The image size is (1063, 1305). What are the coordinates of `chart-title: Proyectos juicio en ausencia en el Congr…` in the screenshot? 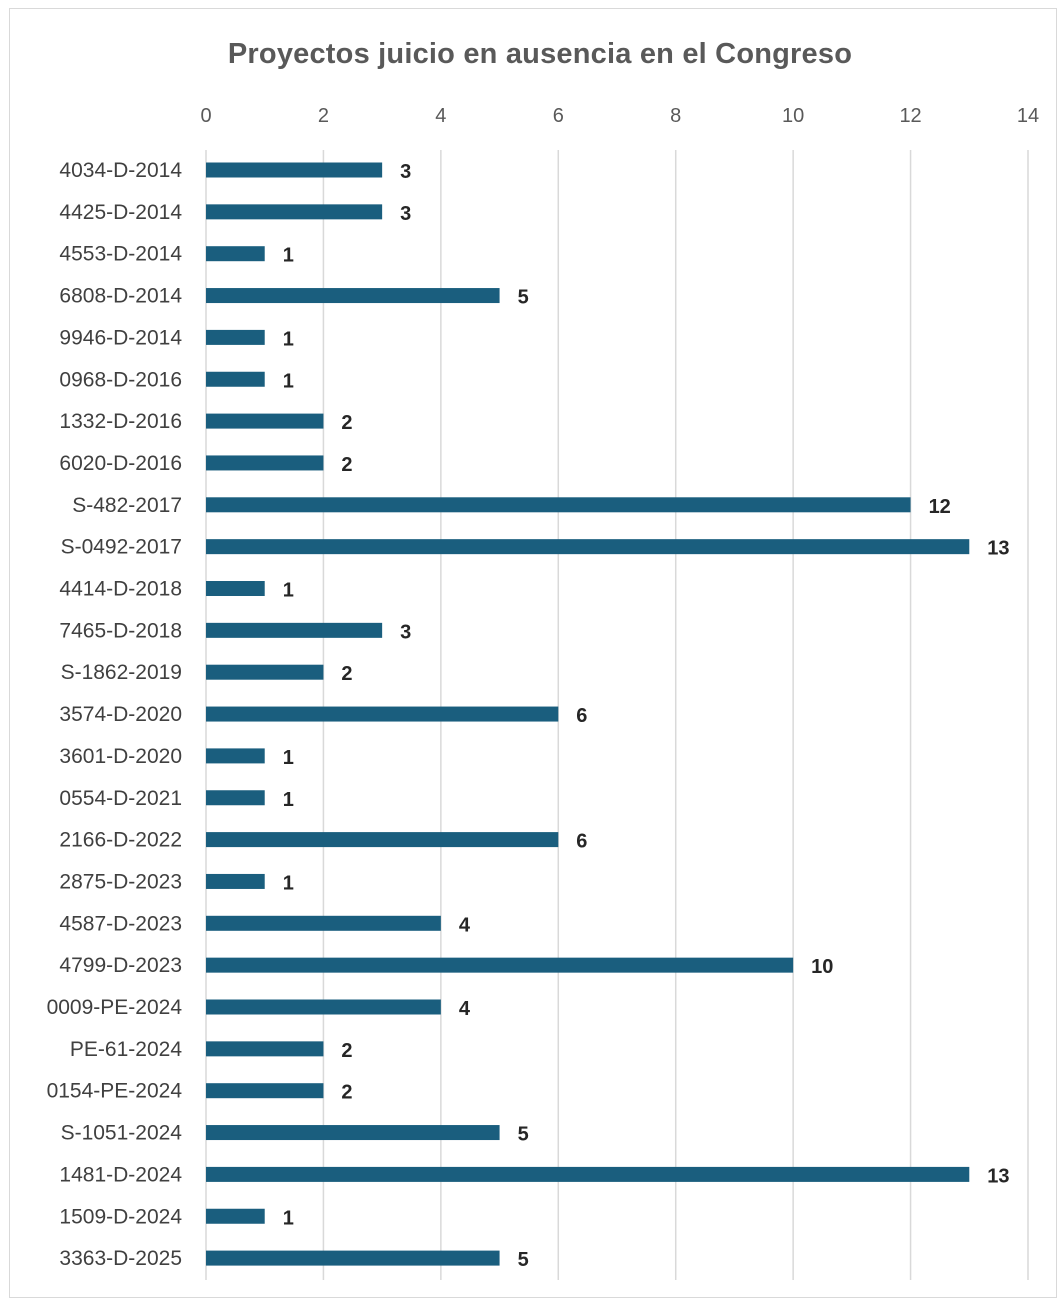 It's located at (540, 54).